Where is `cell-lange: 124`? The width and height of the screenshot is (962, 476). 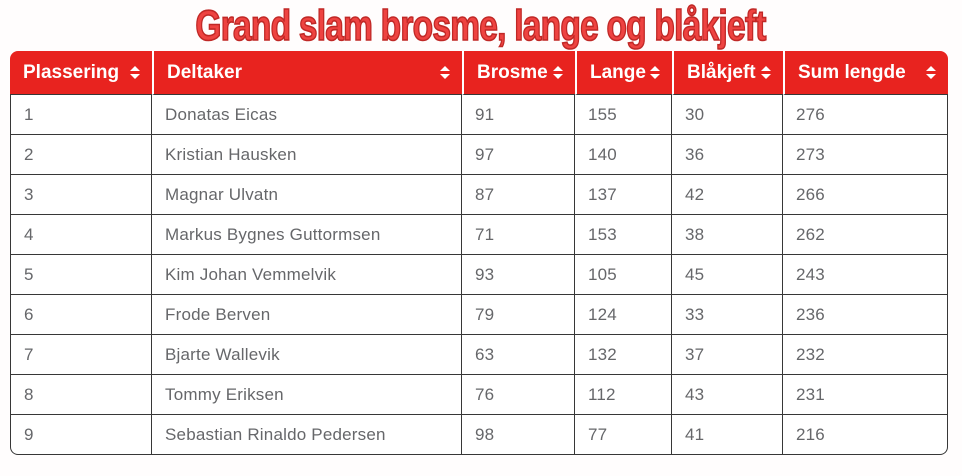 cell-lange: 124 is located at coordinates (623, 315).